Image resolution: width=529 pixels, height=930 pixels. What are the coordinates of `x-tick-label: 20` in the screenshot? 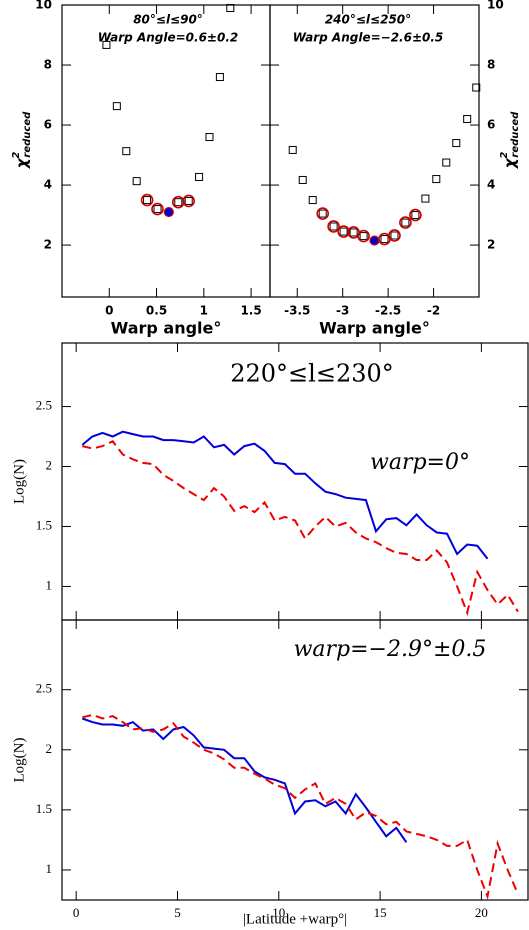 It's located at (481, 912).